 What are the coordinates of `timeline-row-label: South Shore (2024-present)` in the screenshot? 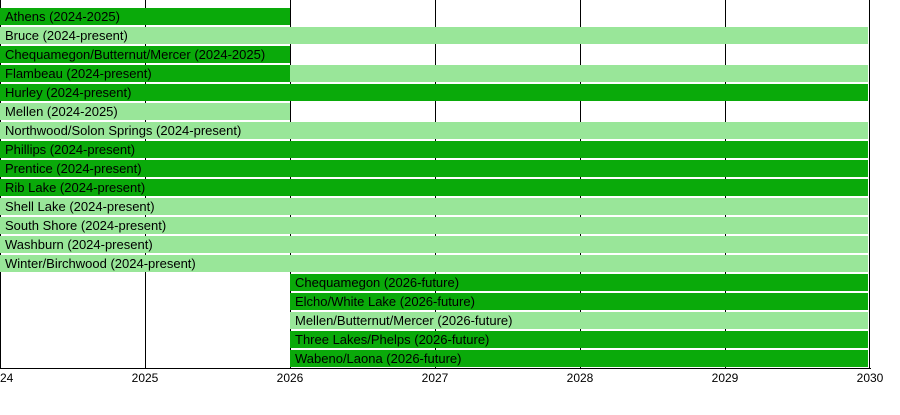 It's located at (86, 225).